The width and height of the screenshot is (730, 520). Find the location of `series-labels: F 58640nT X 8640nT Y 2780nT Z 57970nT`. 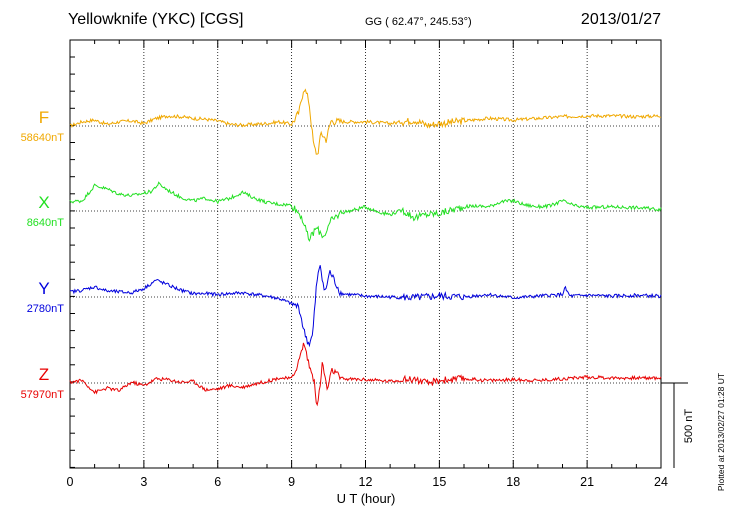

series-labels: F 58640nT X 8640nT Y 2780nT Z 57970nT is located at coordinates (43, 254).